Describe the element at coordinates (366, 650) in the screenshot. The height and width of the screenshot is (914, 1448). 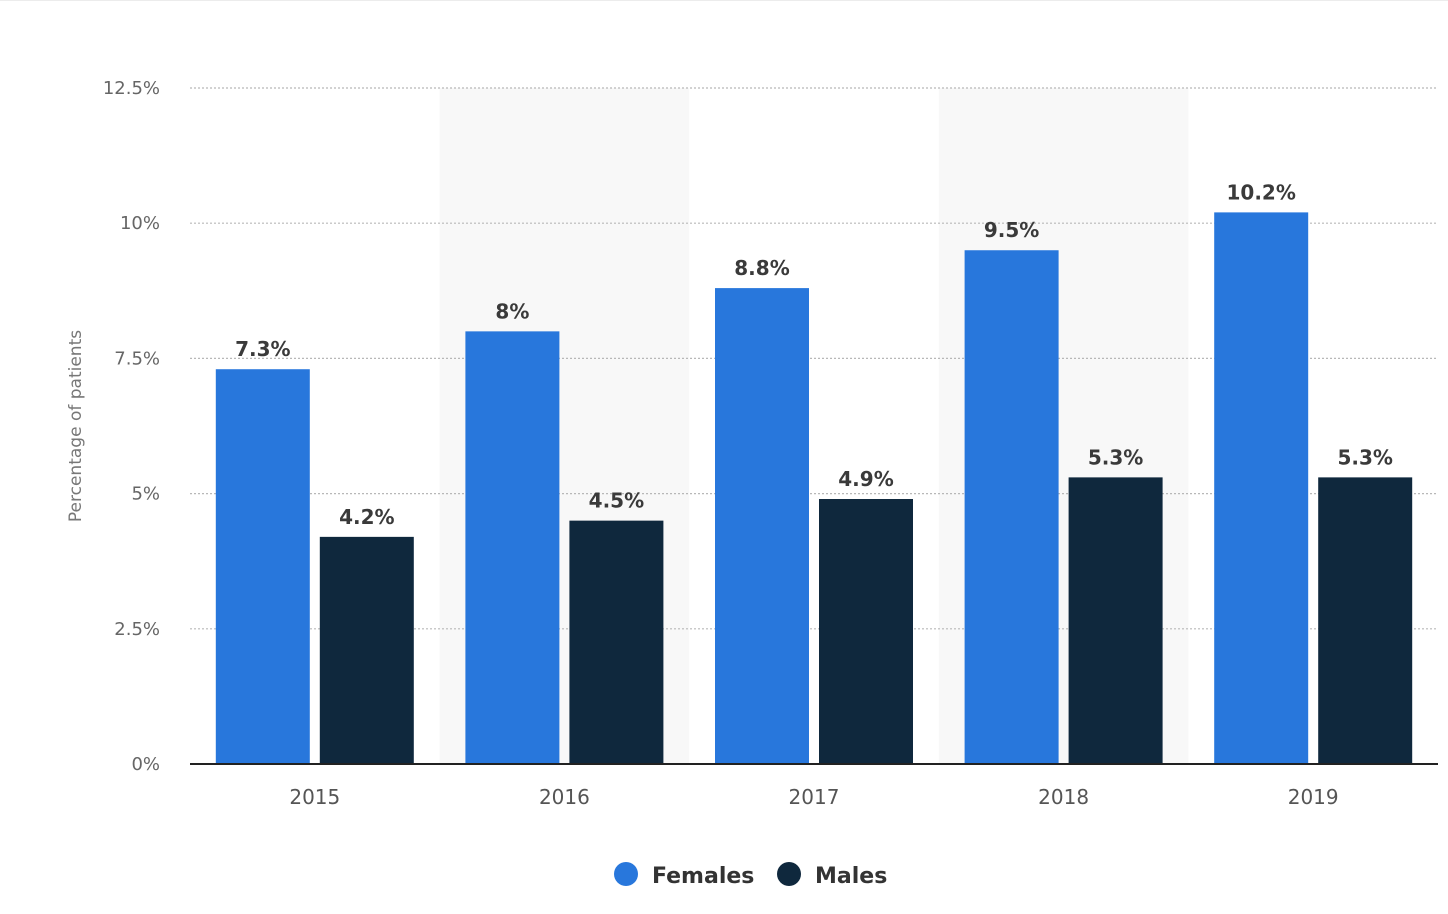
I see `bar-males-2015` at that location.